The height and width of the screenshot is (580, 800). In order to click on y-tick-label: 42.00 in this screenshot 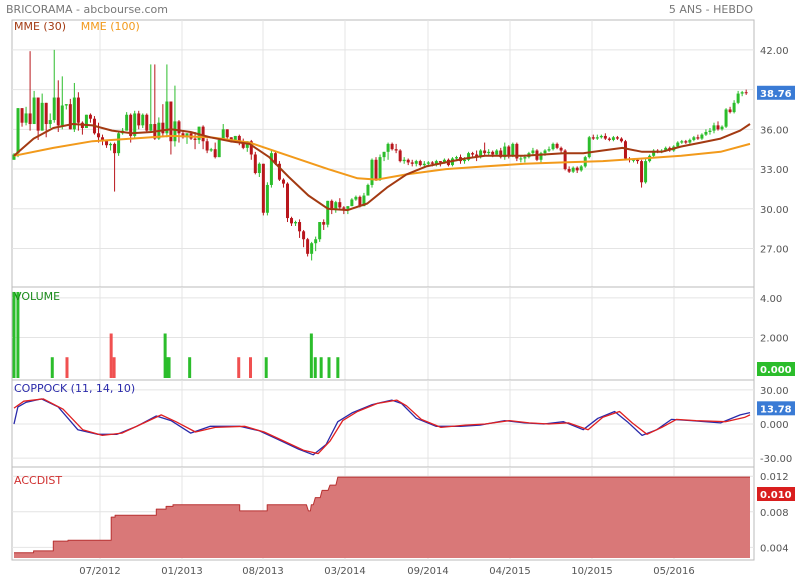, I will do `click(774, 51)`.